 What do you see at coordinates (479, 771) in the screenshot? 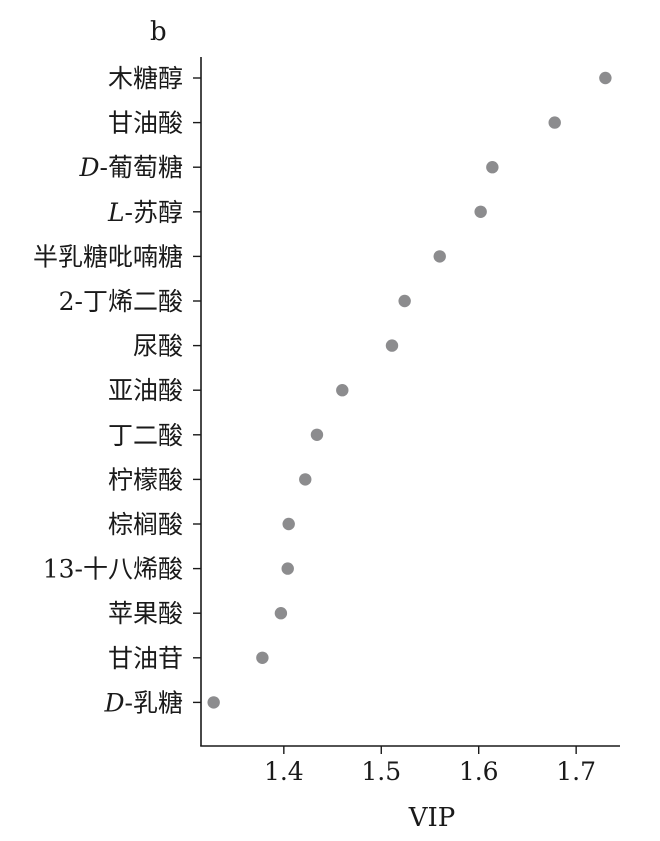
I see `x-tick-label: 1.6` at bounding box center [479, 771].